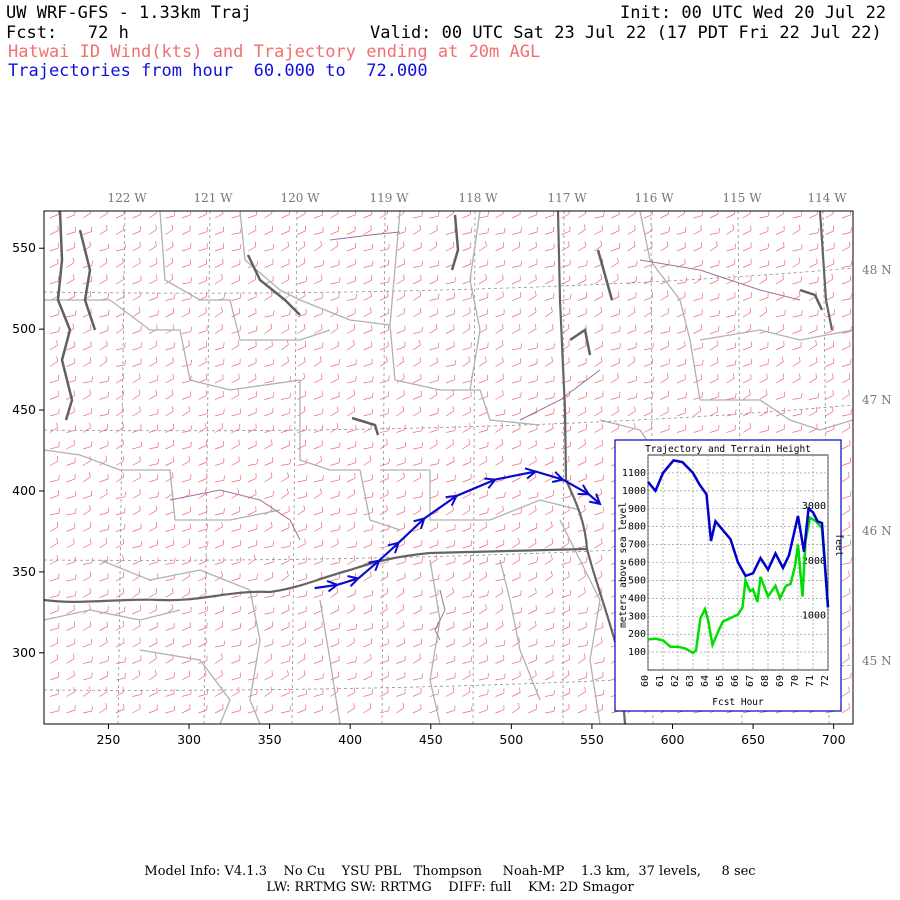 The width and height of the screenshot is (900, 900). What do you see at coordinates (67, 33) in the screenshot?
I see `forecast-hour: Fcst: 72 h` at bounding box center [67, 33].